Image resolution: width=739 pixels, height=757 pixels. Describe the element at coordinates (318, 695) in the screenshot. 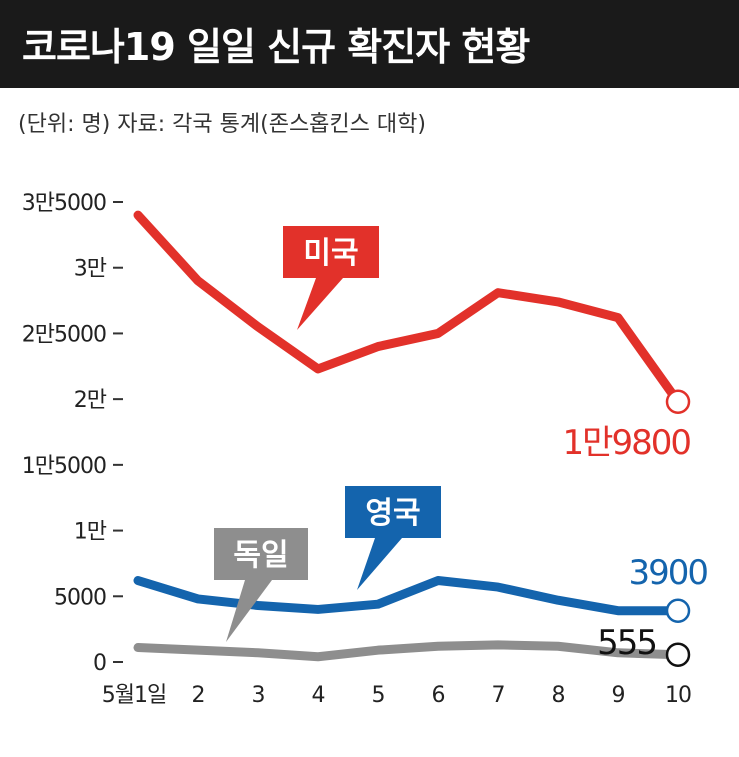

I see `x-tick-label: 4` at that location.